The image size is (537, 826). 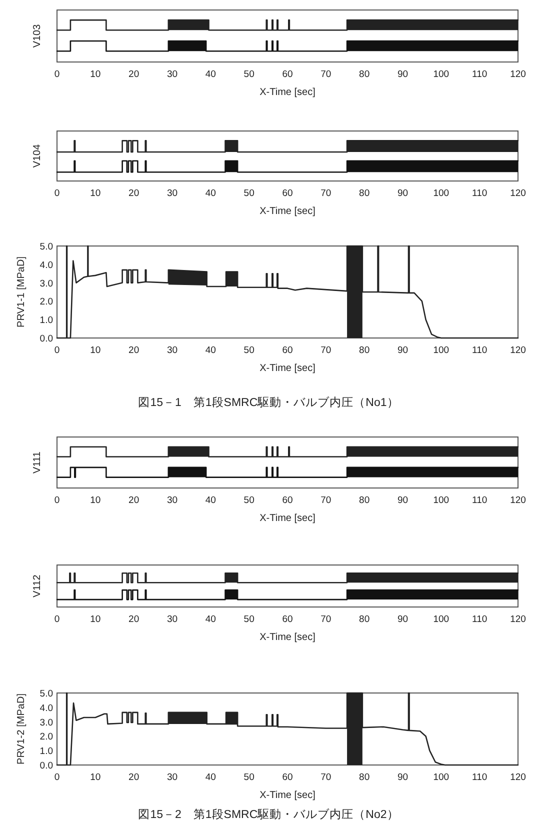 What do you see at coordinates (268, 814) in the screenshot?
I see `caption: 図15－2 第1段SMRC駆動・バルブ内圧（No2）` at bounding box center [268, 814].